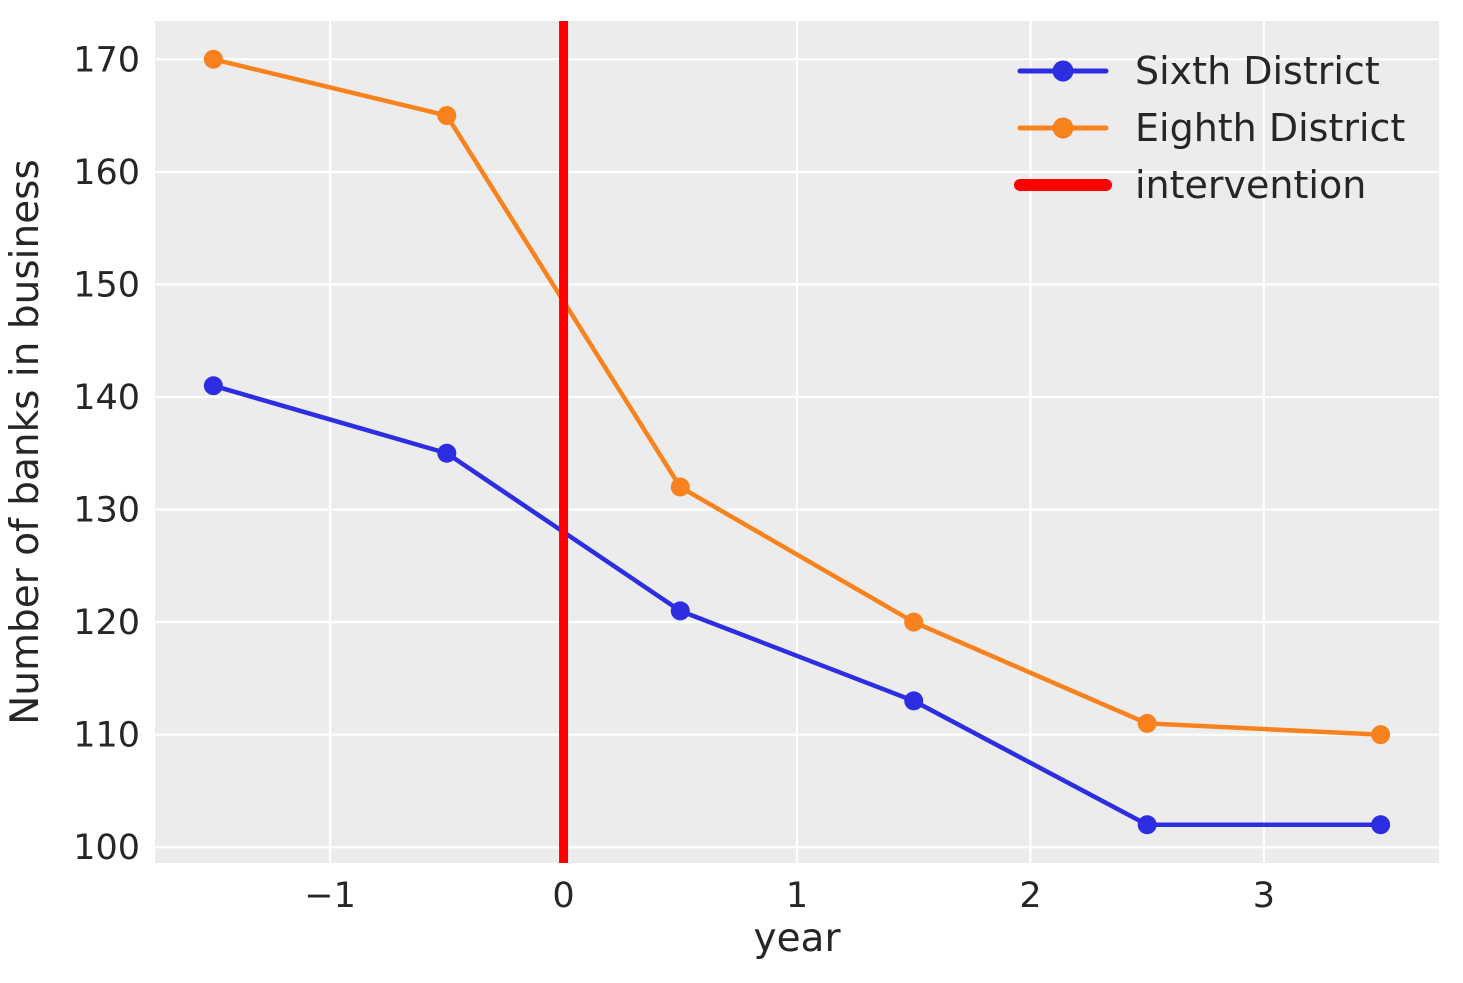  I want to click on y-tick-label: 170, so click(106, 60).